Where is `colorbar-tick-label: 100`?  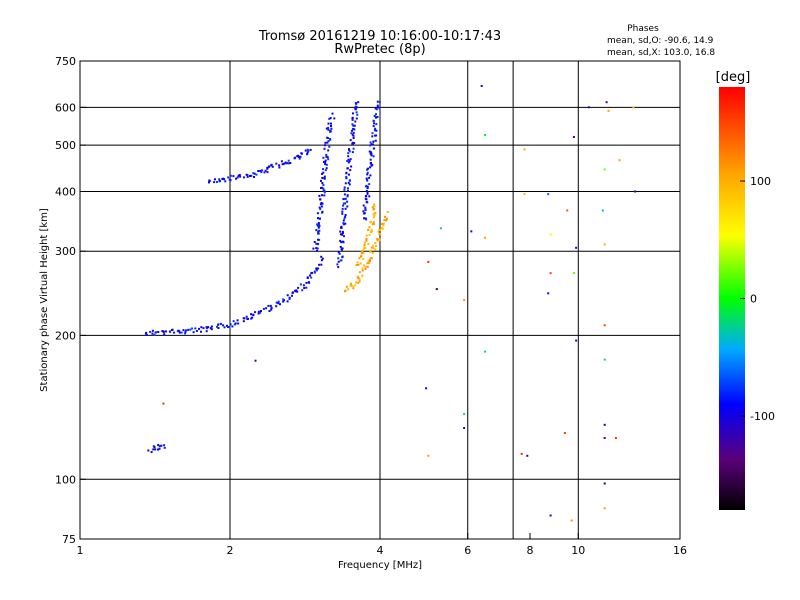
colorbar-tick-label: 100 is located at coordinates (760, 181).